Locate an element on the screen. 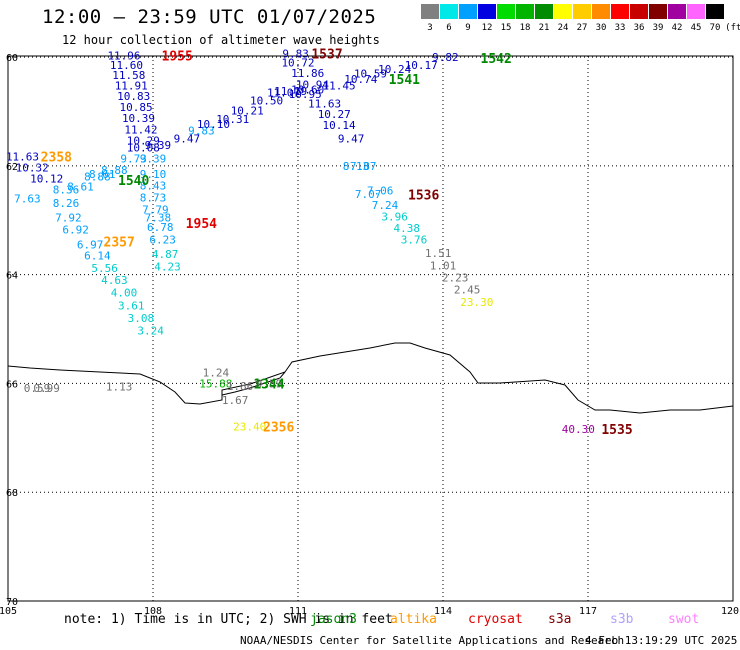  lat-tick-label: 68 is located at coordinates (12, 493).